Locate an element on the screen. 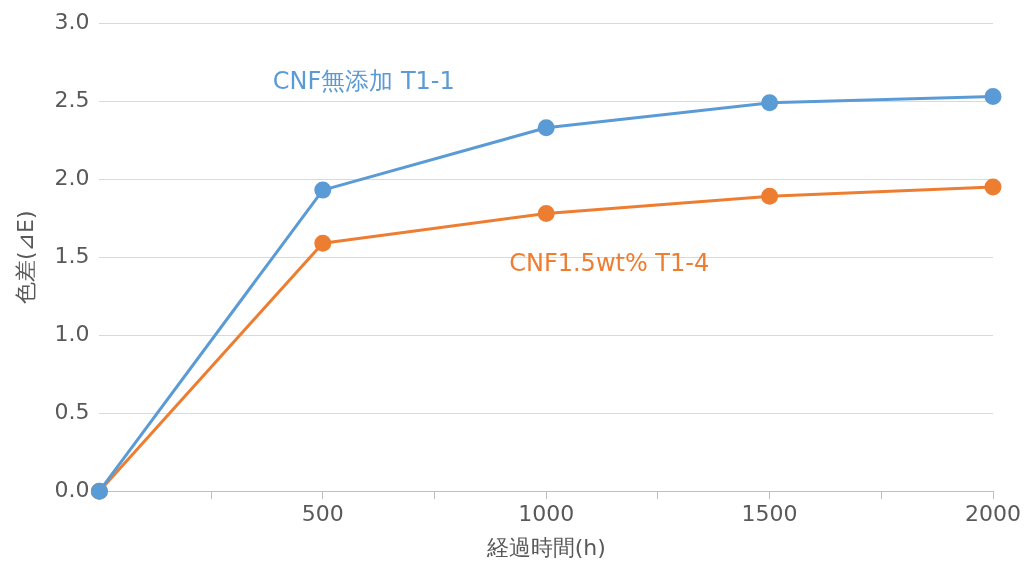  y-tick-label: 2.5 is located at coordinates (72, 99).